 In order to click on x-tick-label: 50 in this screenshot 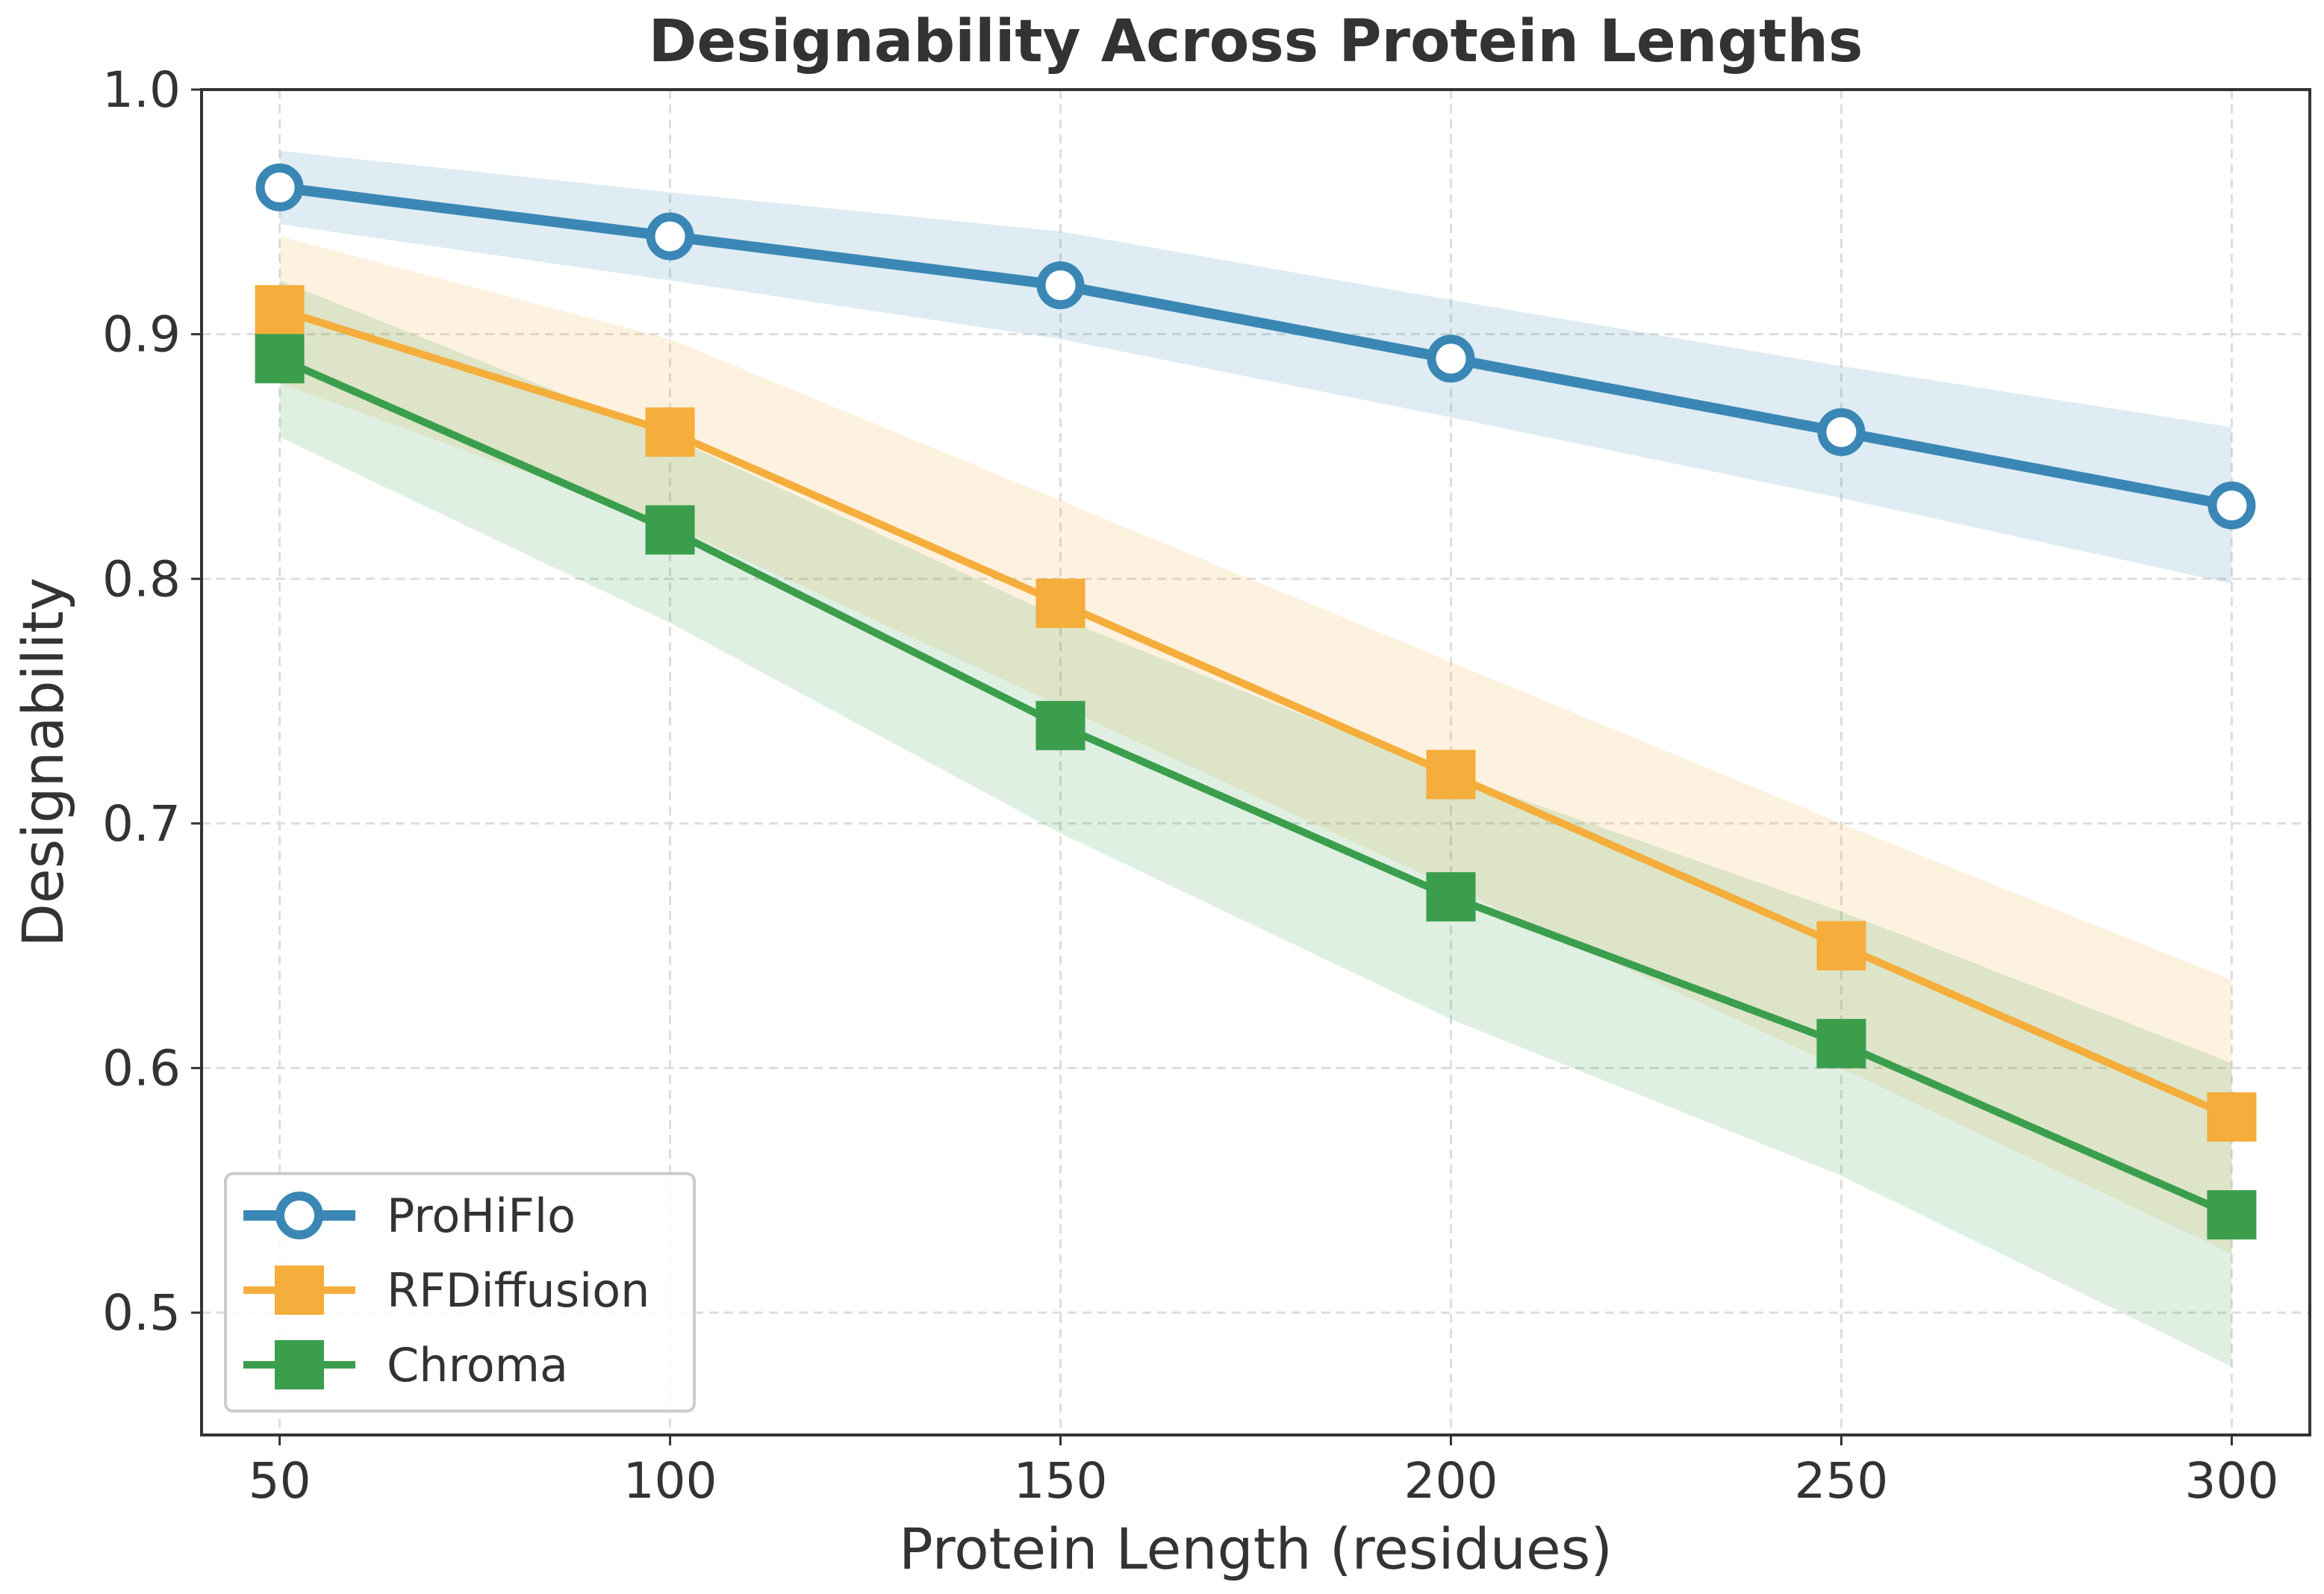, I will do `click(280, 1481)`.